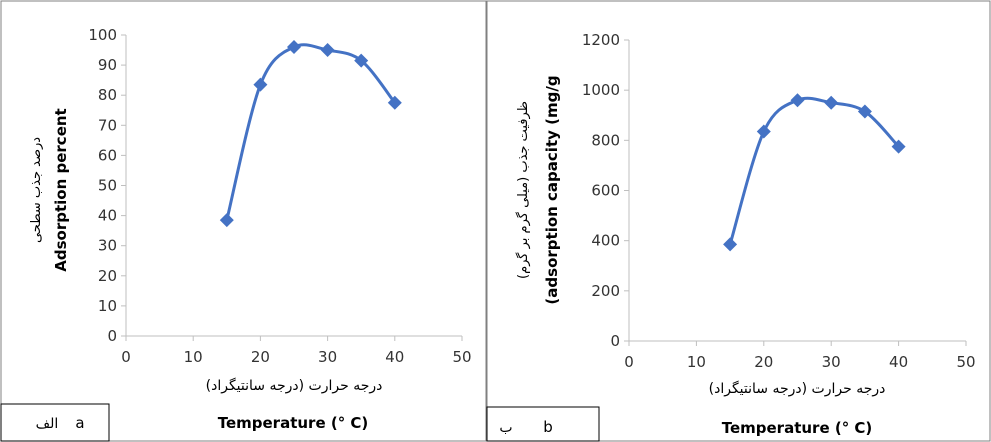 The width and height of the screenshot is (991, 442). Describe the element at coordinates (601, 90) in the screenshot. I see `panel-b-y-tick-label: 1000` at that location.